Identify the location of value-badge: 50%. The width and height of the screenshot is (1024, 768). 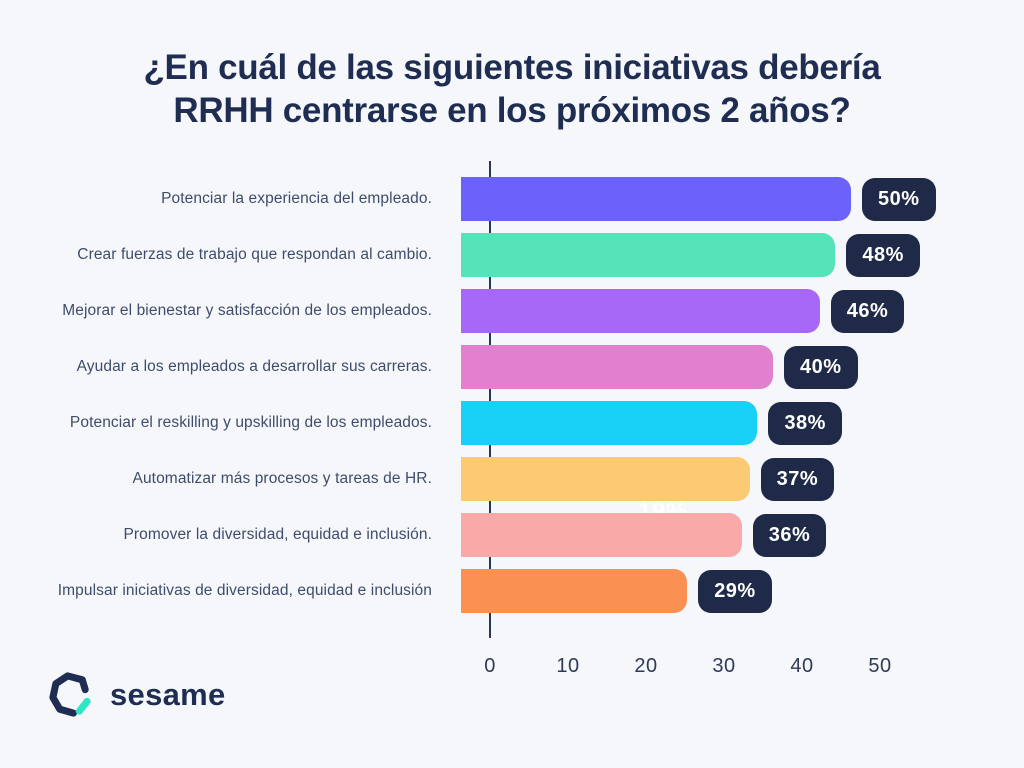
(899, 199).